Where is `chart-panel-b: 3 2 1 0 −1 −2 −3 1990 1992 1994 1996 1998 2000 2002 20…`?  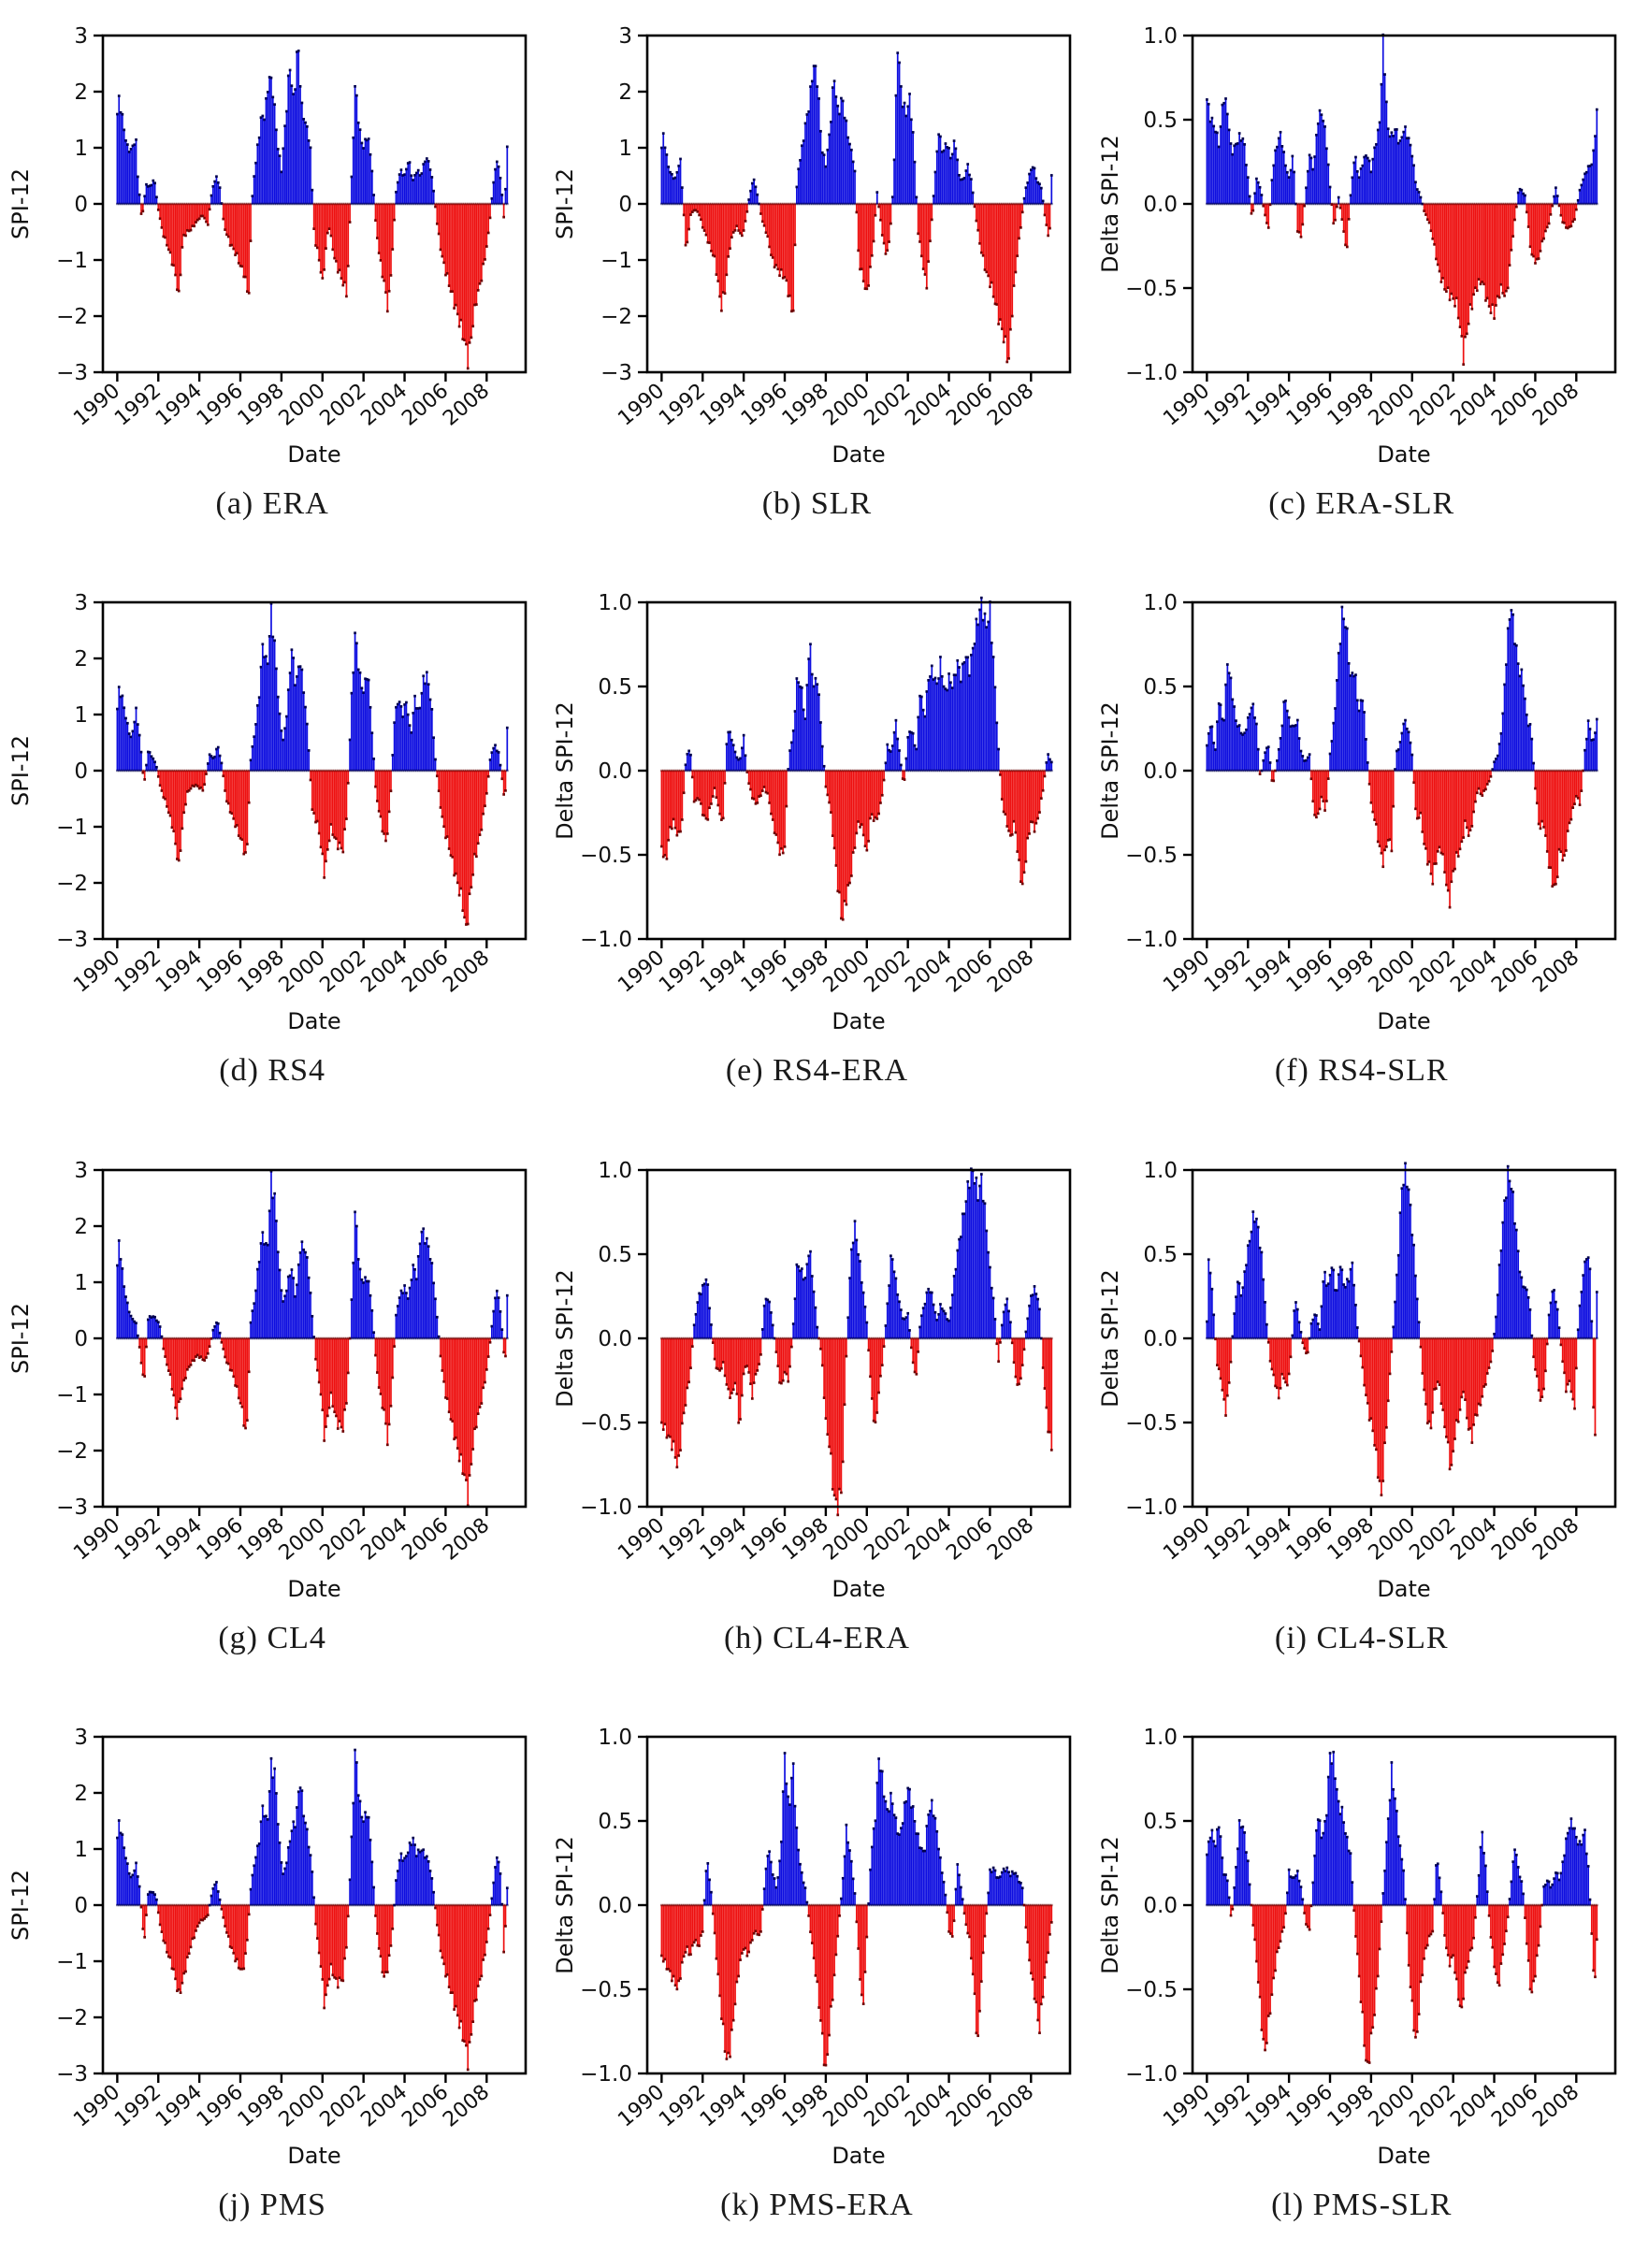
chart-panel-b: 3 2 1 0 −1 −2 −3 1990 1992 1994 1996 1998 2000 2002 20… is located at coordinates (816, 283).